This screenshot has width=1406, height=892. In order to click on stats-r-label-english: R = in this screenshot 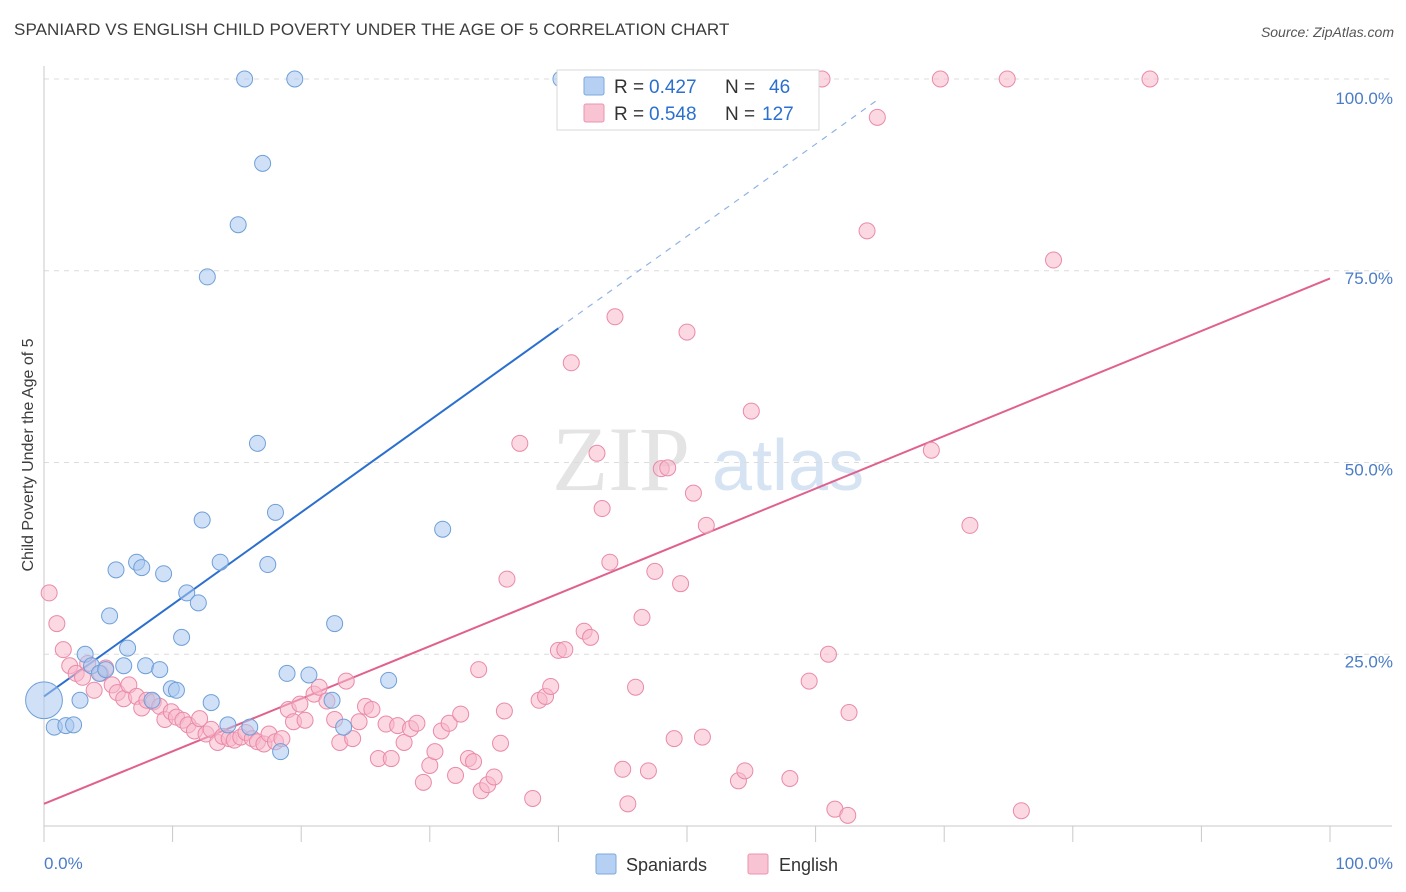, I will do `click(629, 114)`.